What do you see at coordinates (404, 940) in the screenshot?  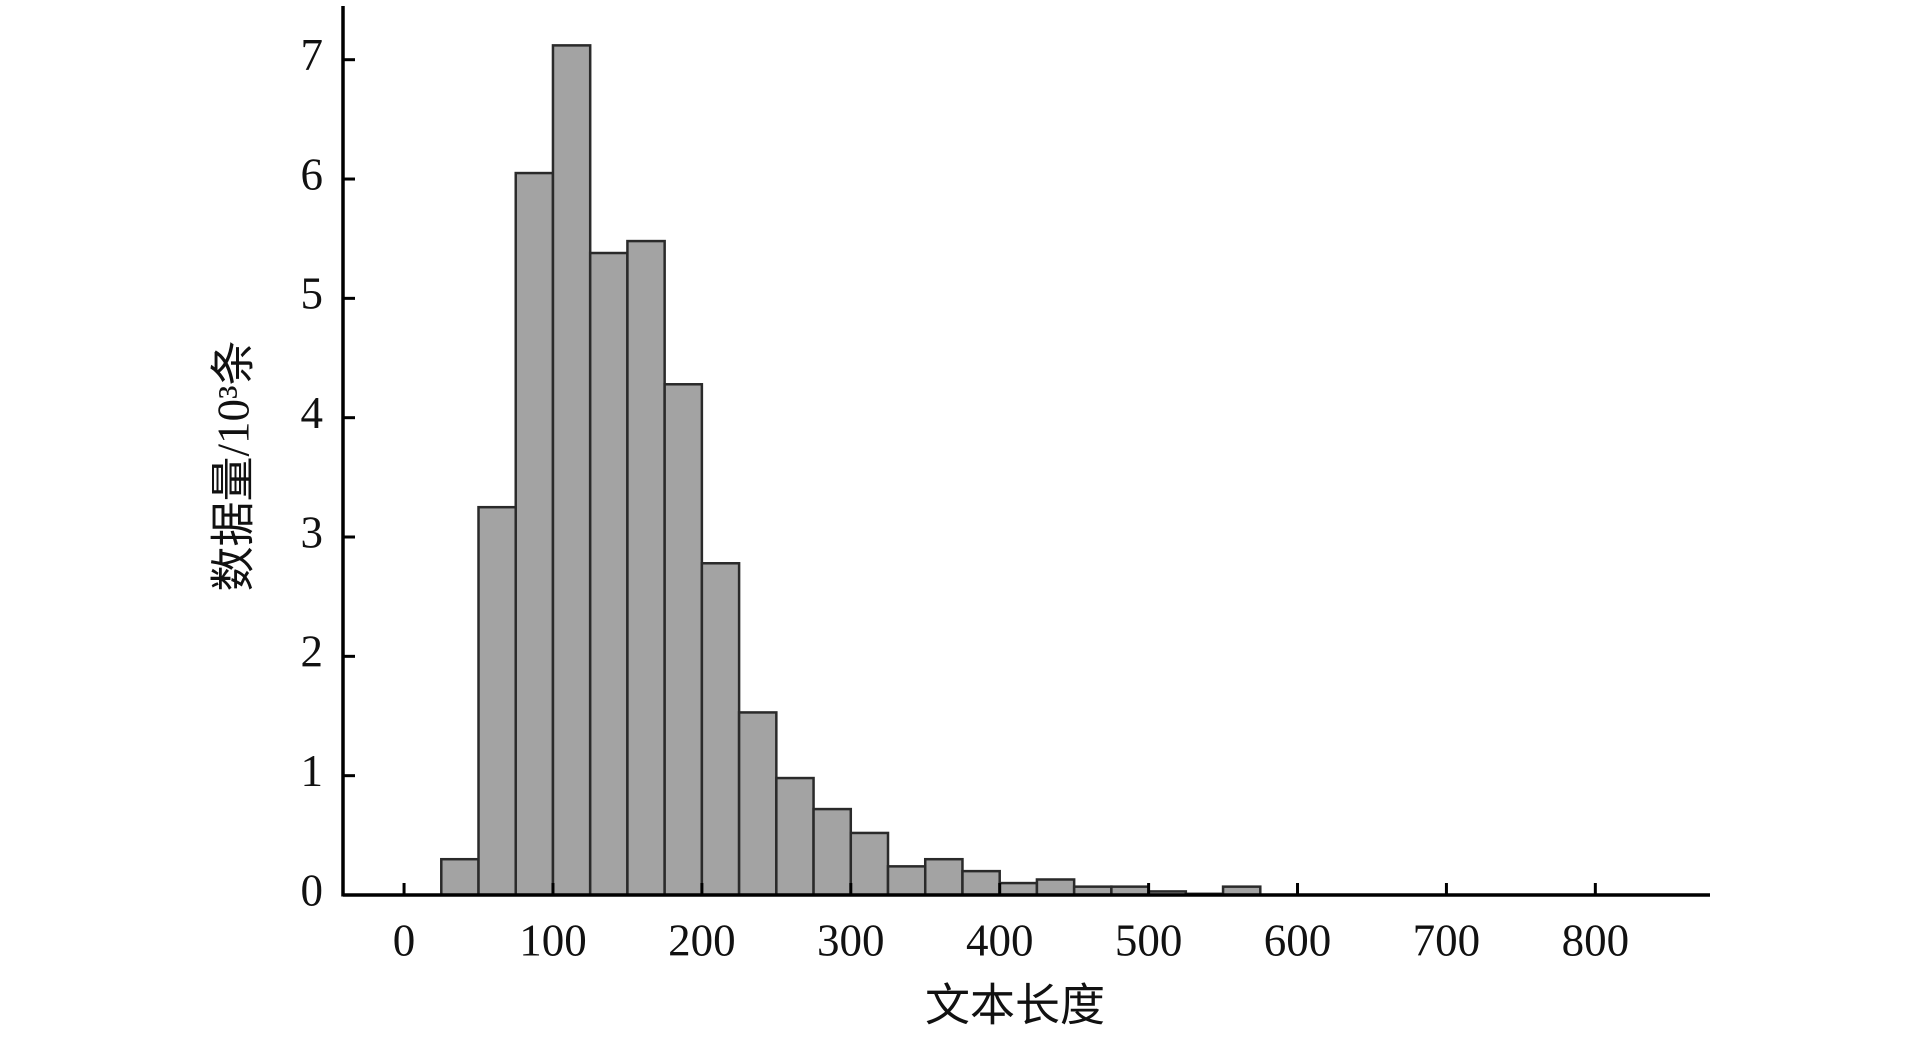 I see `x-tick-label: 0` at bounding box center [404, 940].